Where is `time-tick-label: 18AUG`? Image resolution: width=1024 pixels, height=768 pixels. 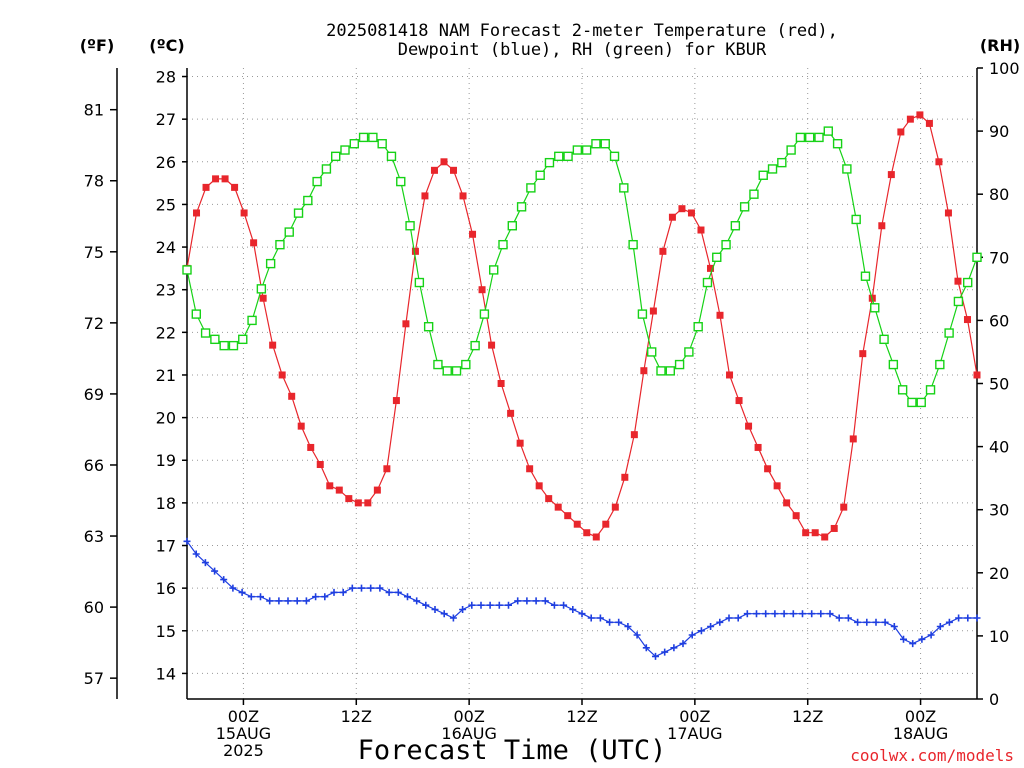
time-tick-label: 18AUG is located at coordinates (920, 733).